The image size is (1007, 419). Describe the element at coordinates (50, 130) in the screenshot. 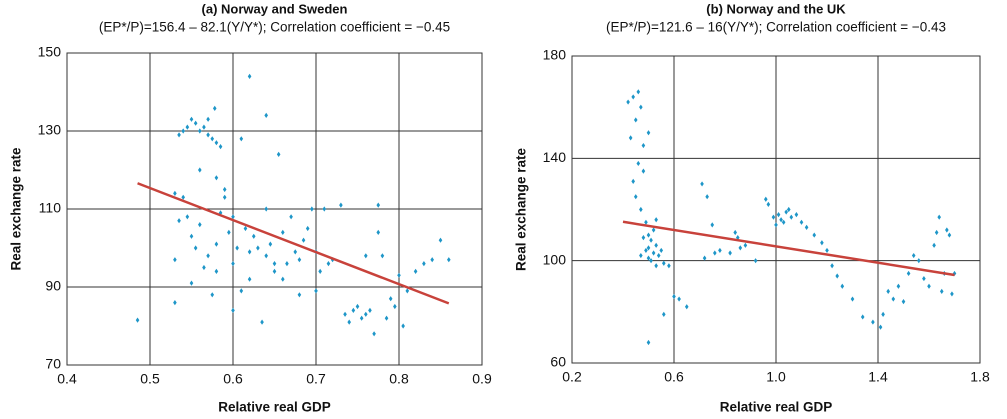

I see `y-tick-label: 130` at that location.